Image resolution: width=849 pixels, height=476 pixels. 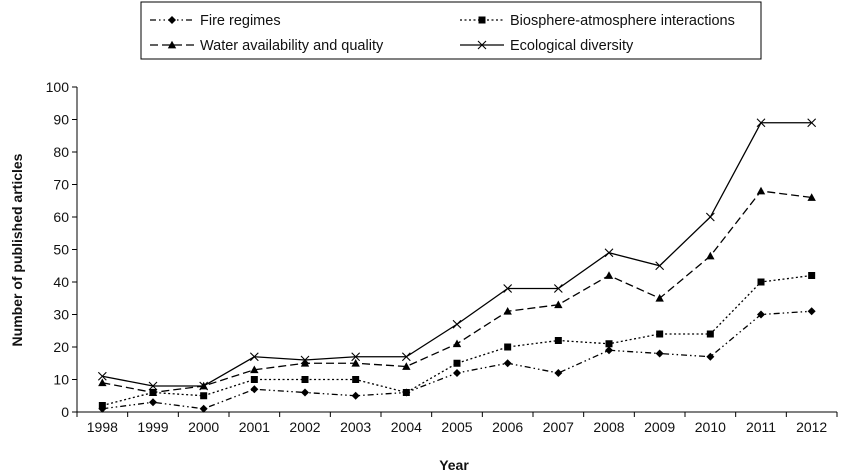 What do you see at coordinates (102, 427) in the screenshot?
I see `x-tick-label: 1998` at bounding box center [102, 427].